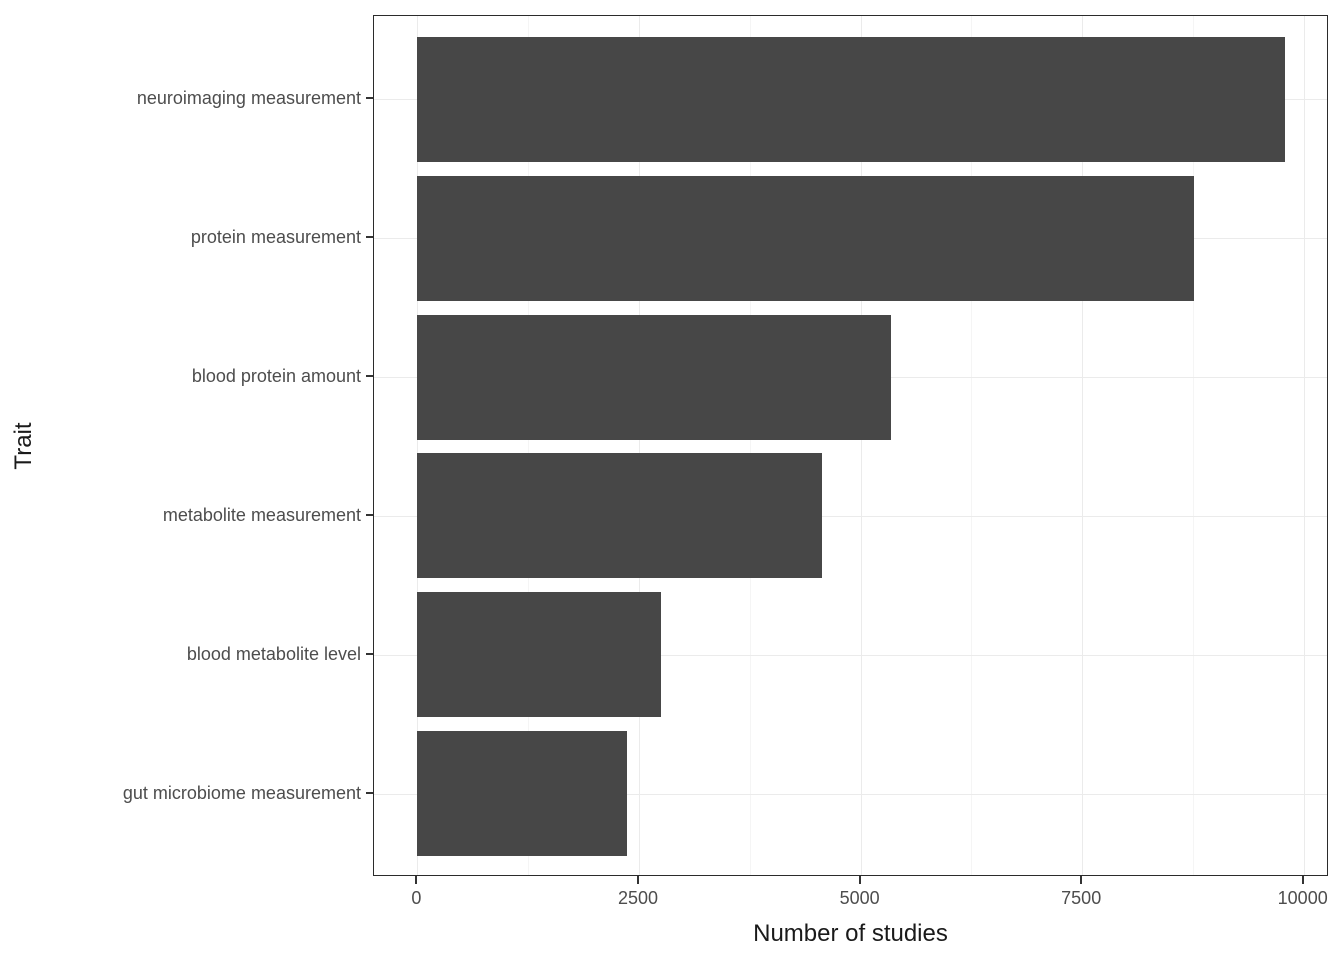 This screenshot has height=960, width=1344. I want to click on y-axis-title: Trait, so click(23, 446).